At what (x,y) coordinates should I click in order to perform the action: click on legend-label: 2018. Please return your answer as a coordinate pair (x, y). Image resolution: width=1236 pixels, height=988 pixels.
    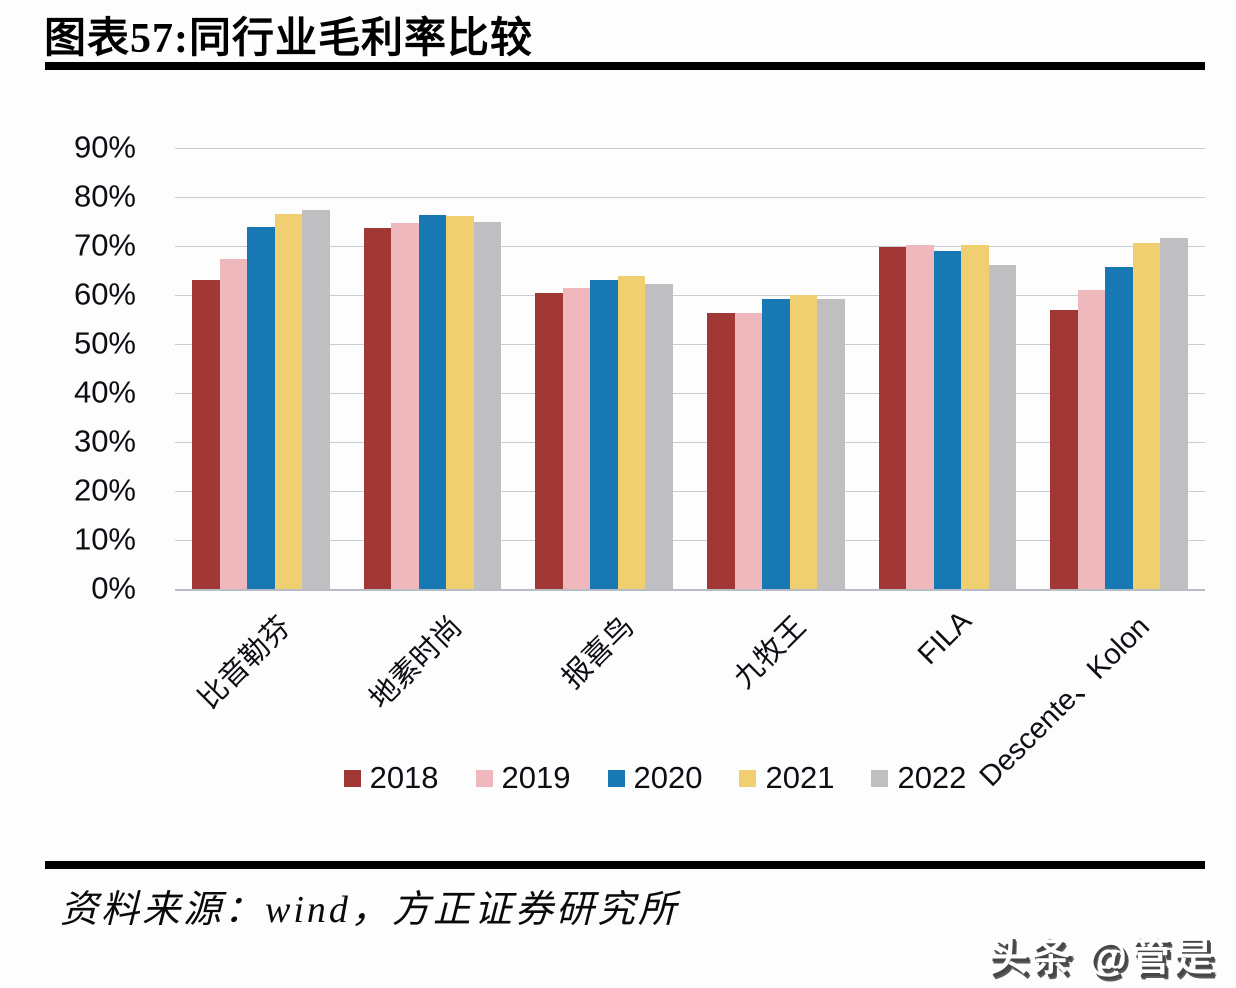
    Looking at the image, I should click on (404, 777).